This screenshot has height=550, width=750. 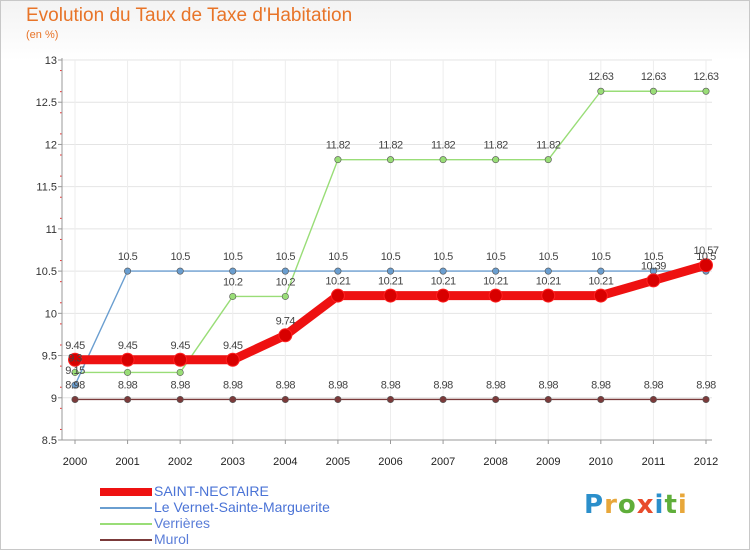 I want to click on y-tick-label: 13, so click(x=51, y=61).